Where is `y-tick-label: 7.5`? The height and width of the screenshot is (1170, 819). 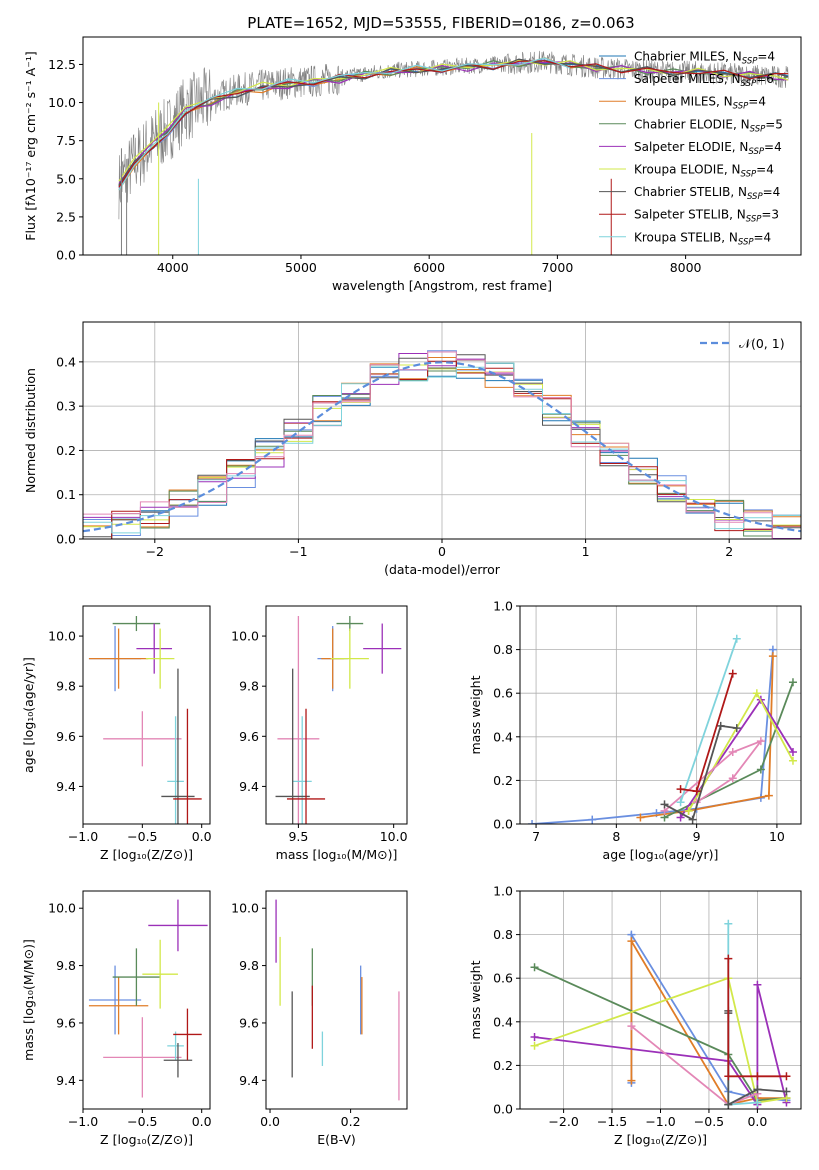 y-tick-label: 7.5 is located at coordinates (66, 140).